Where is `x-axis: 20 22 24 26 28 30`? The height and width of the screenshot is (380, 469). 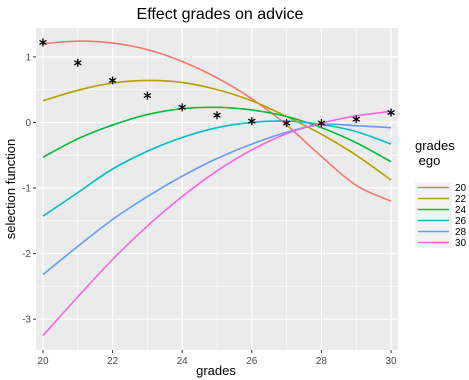
x-axis: 20 22 24 26 28 30 is located at coordinates (217, 358).